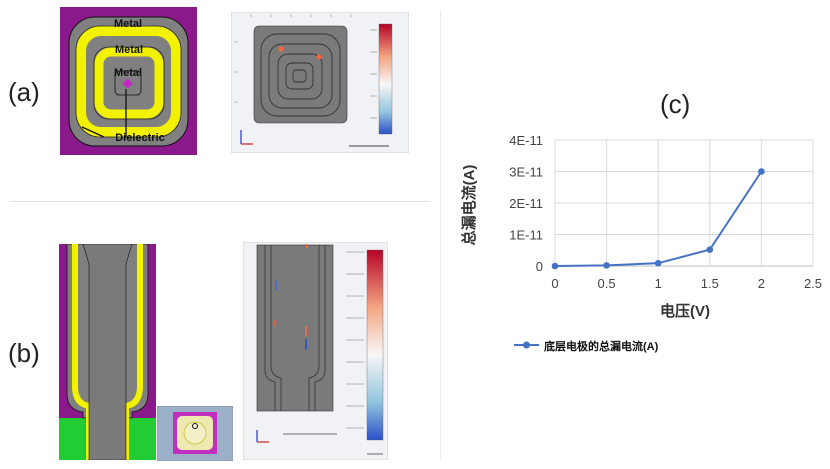 Image resolution: width=830 pixels, height=469 pixels. I want to click on y-tick-label: 4E-11, so click(526, 140).